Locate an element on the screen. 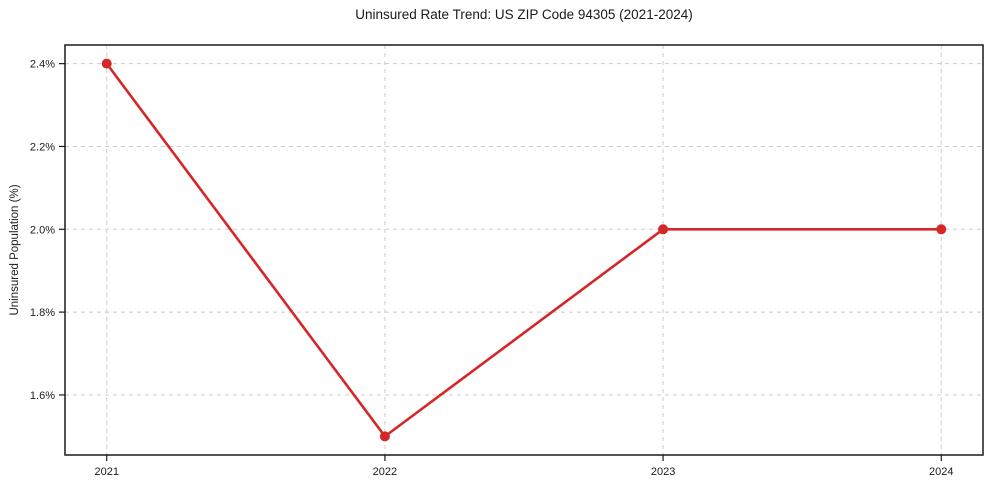 Image resolution: width=989 pixels, height=490 pixels. y-tick-label: 2.4% is located at coordinates (42, 65).